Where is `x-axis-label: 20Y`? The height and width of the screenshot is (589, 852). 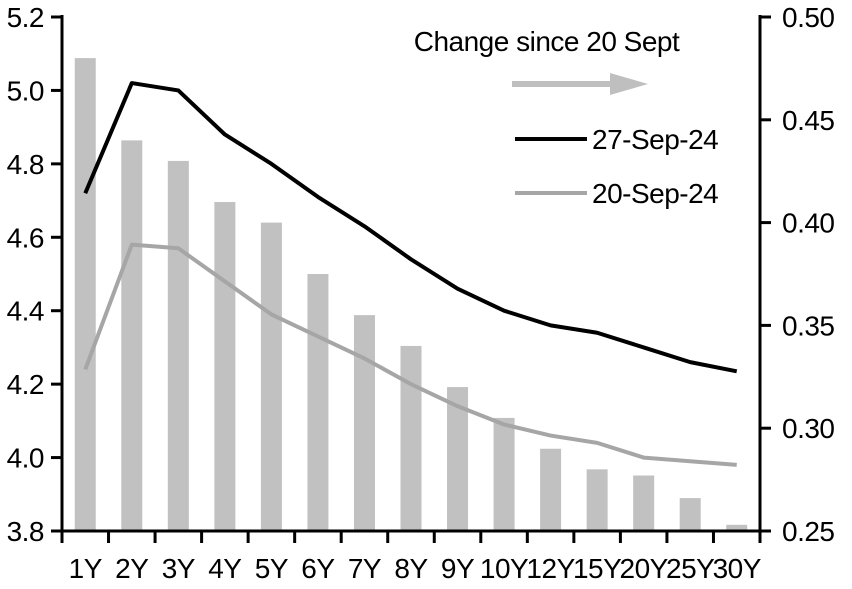
x-axis-label: 20Y is located at coordinates (644, 568).